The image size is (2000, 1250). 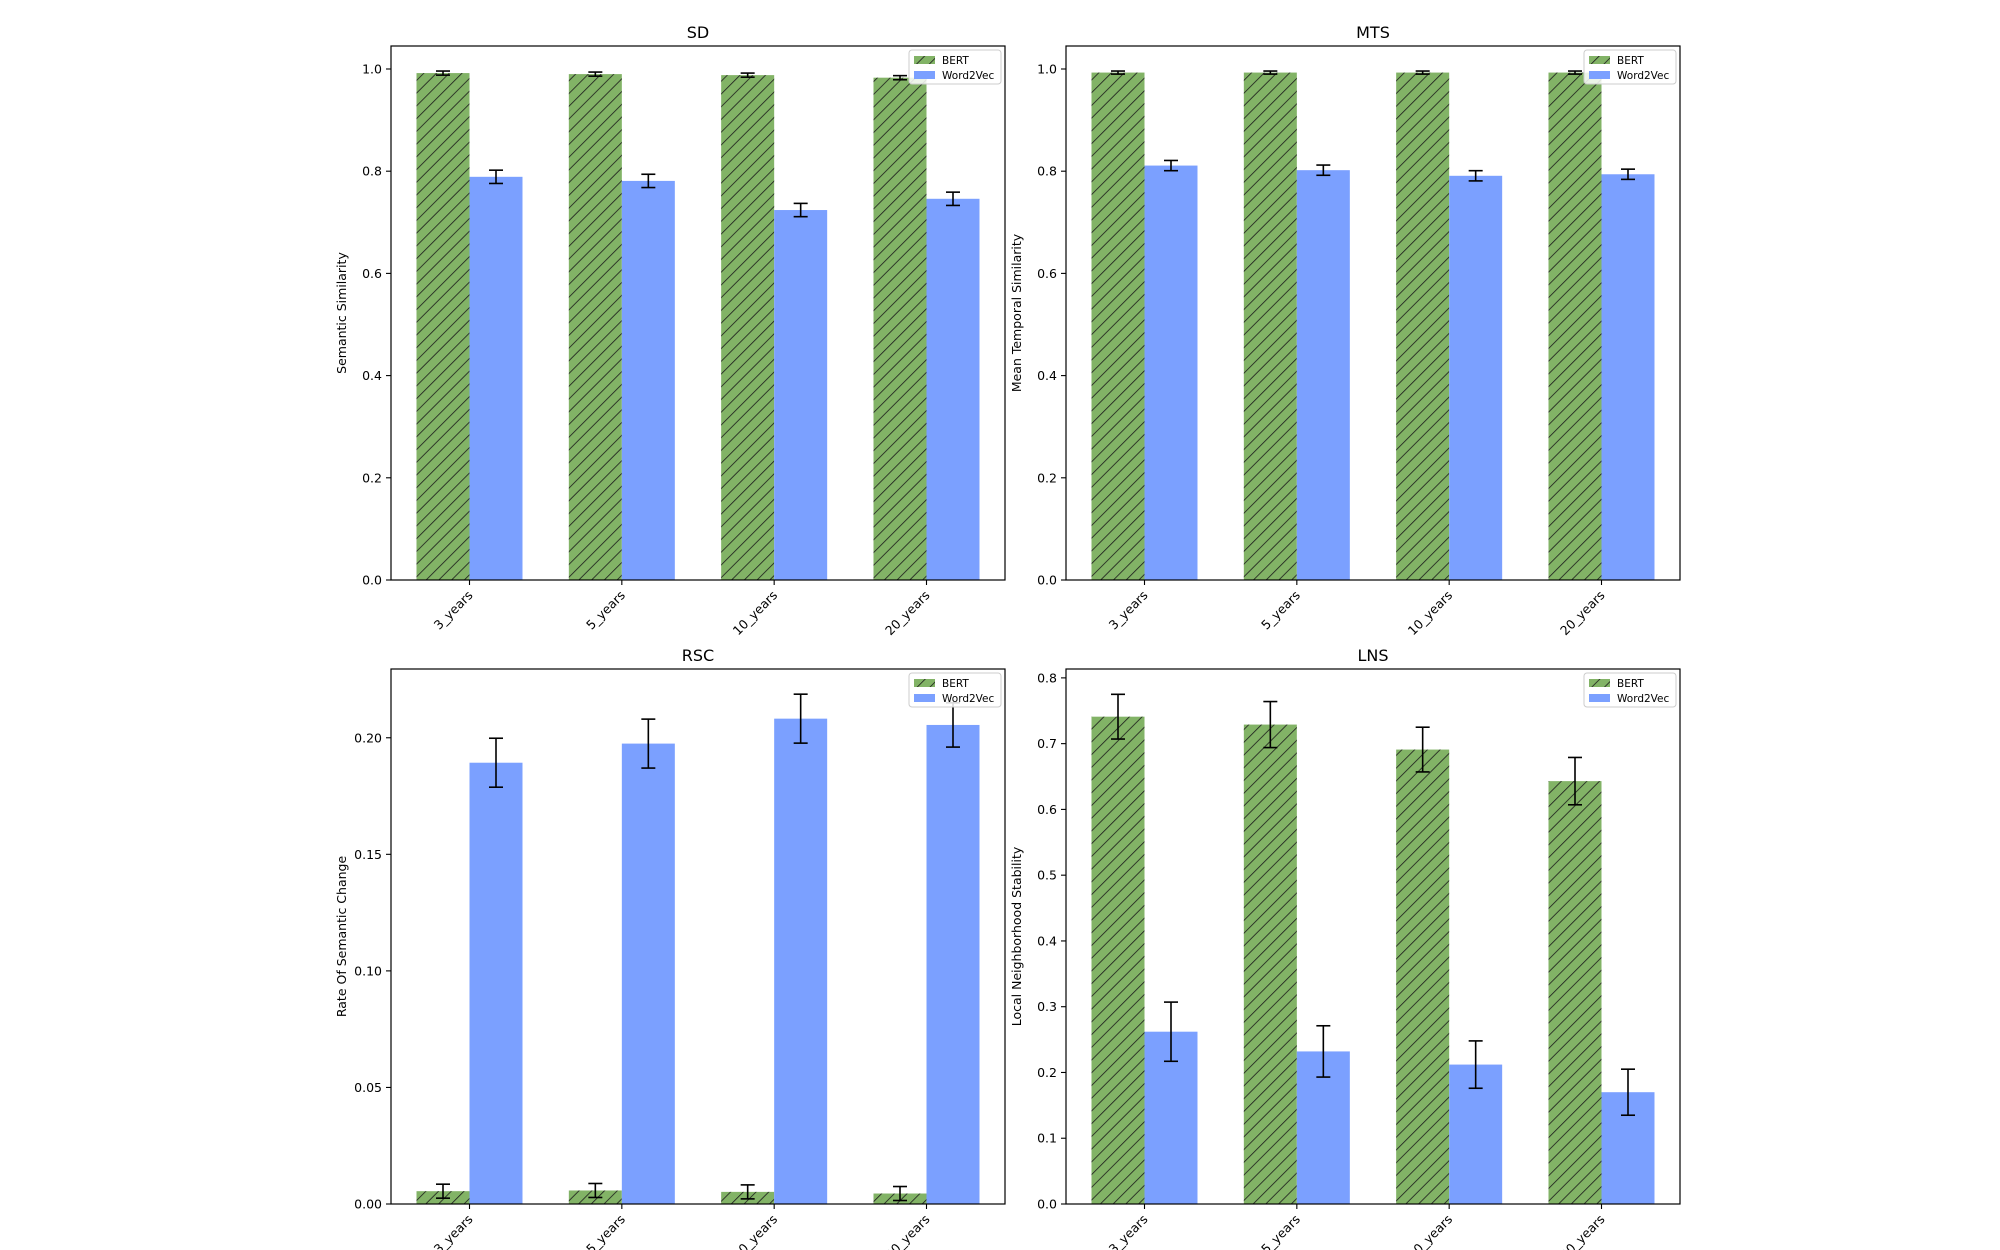 I want to click on sd-xtick-label: 3_years, so click(x=453, y=610).